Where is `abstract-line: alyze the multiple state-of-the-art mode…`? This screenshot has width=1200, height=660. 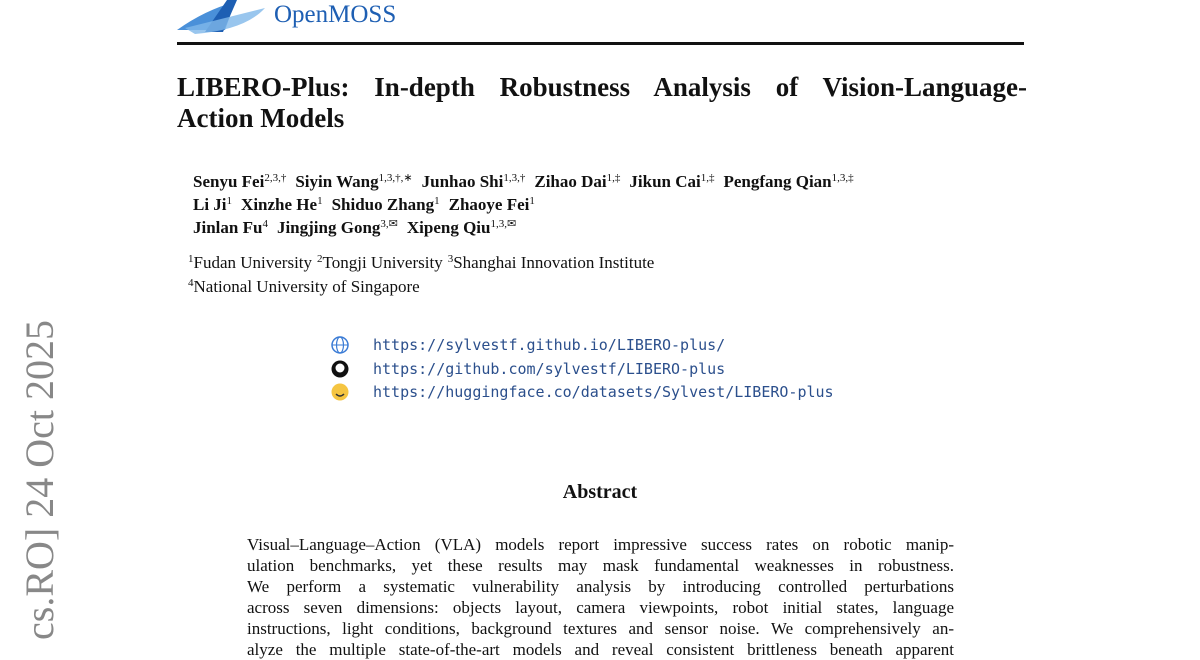
abstract-line: alyze the multiple state-of-the-art mode… is located at coordinates (600, 649).